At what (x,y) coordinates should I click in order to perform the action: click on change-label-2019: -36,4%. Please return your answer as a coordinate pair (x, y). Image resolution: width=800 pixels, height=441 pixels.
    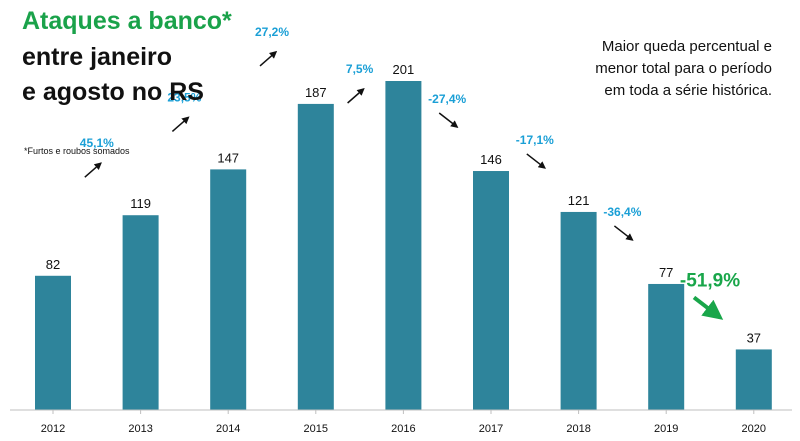
    Looking at the image, I should click on (622, 212).